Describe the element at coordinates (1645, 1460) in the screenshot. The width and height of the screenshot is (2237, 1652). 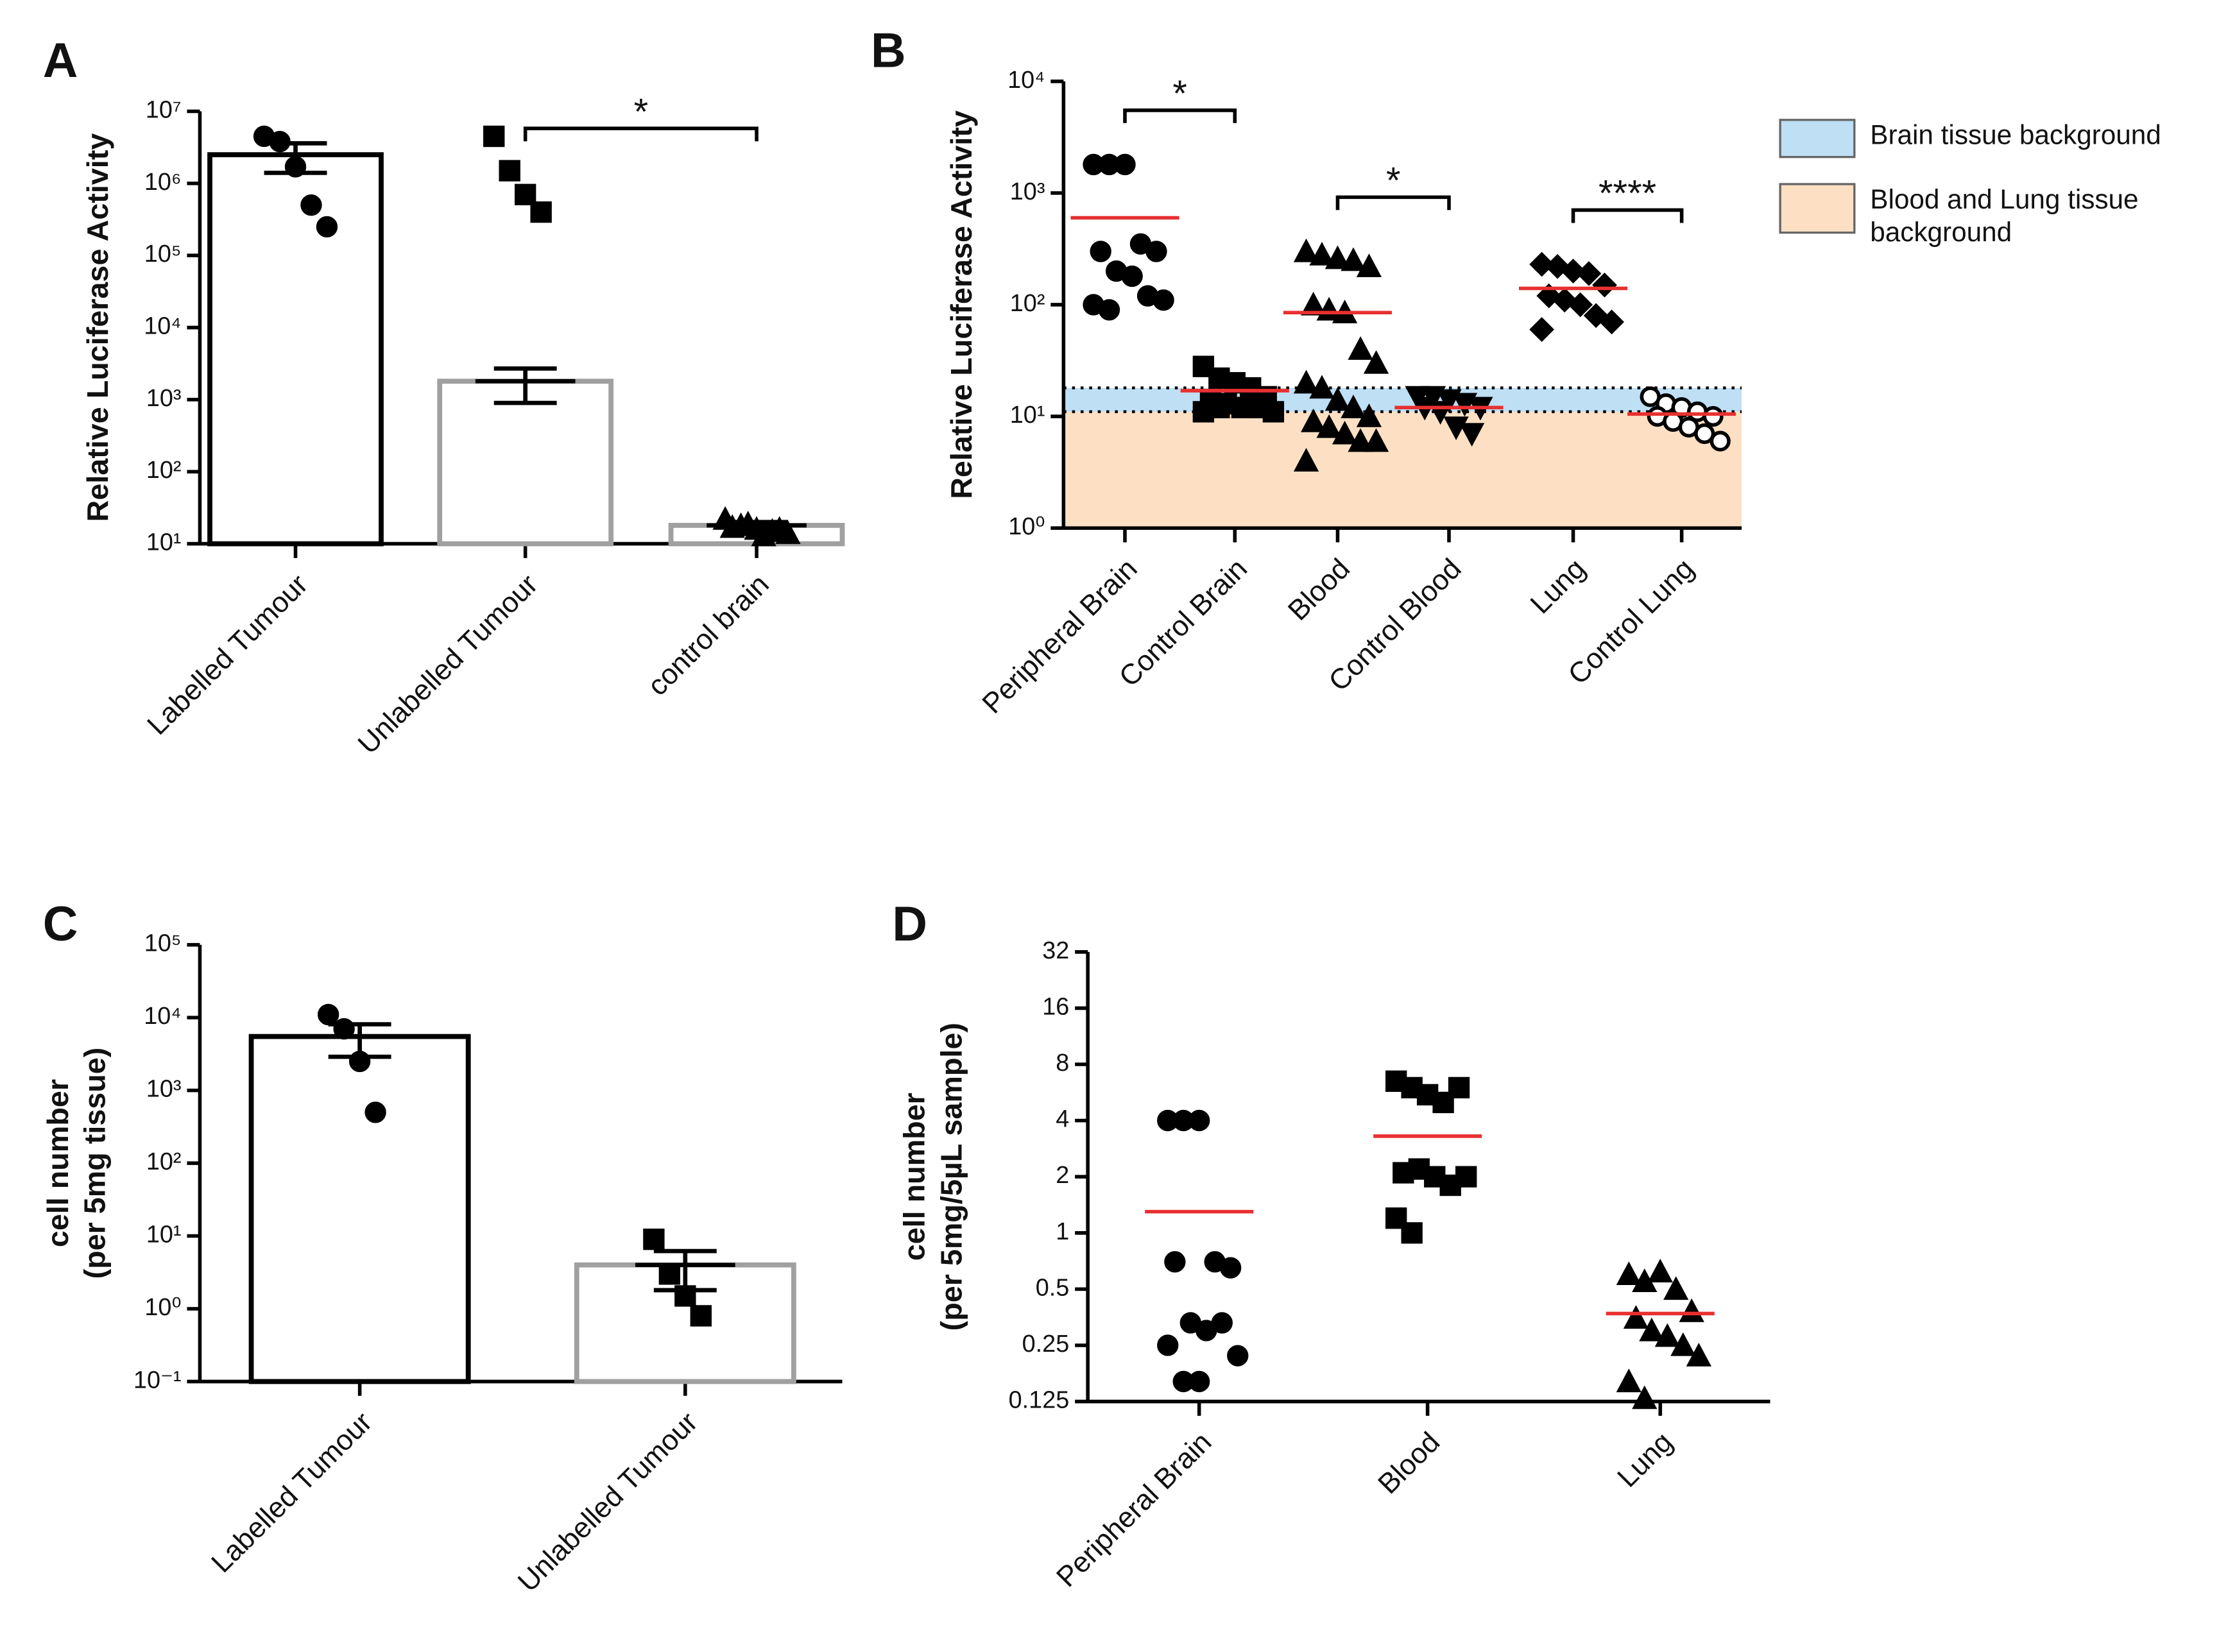
I see `x-tick-label: Lung` at that location.